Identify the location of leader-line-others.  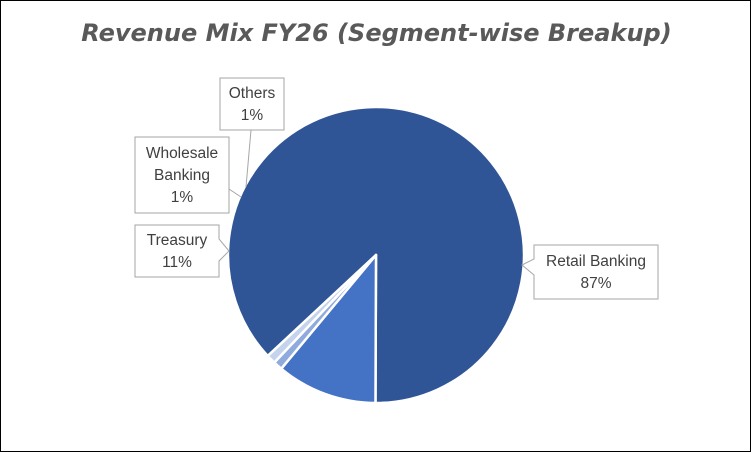
(248, 158).